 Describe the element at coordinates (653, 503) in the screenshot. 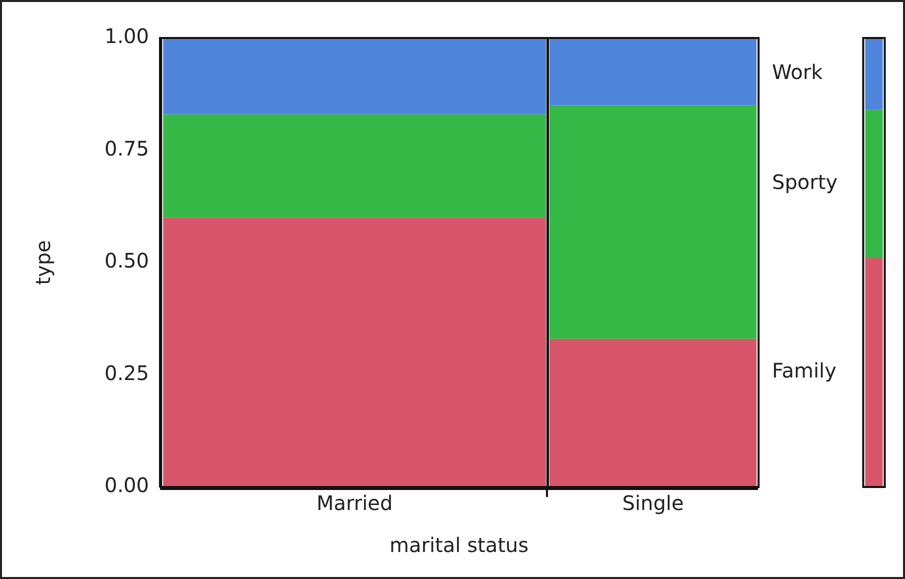

I see `x-tick-label: Single` at that location.